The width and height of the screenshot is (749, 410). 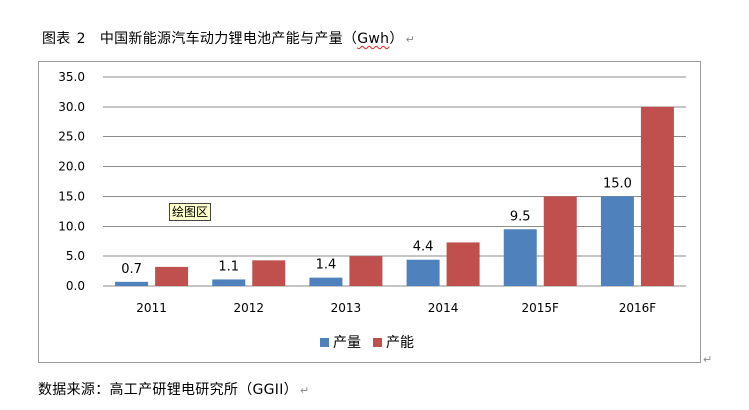 What do you see at coordinates (304, 390) in the screenshot?
I see `source-paragraph-mark-icon: ↵` at bounding box center [304, 390].